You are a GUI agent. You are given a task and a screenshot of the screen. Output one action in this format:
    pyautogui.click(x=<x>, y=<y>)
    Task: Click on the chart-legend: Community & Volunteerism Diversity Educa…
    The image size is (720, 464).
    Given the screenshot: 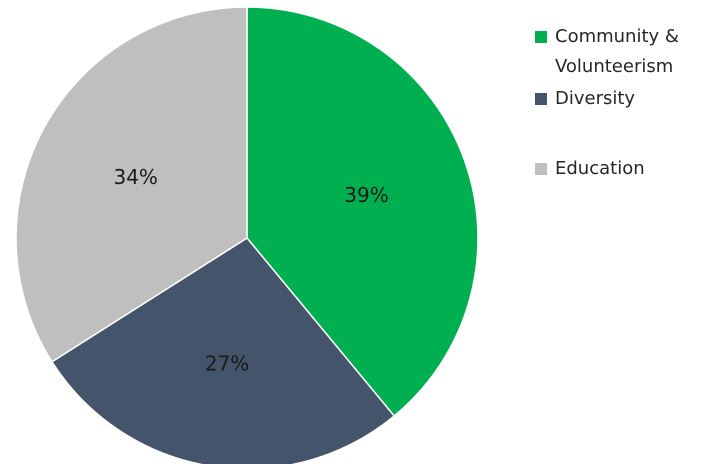 What is the action you would take?
    pyautogui.click(x=625, y=103)
    